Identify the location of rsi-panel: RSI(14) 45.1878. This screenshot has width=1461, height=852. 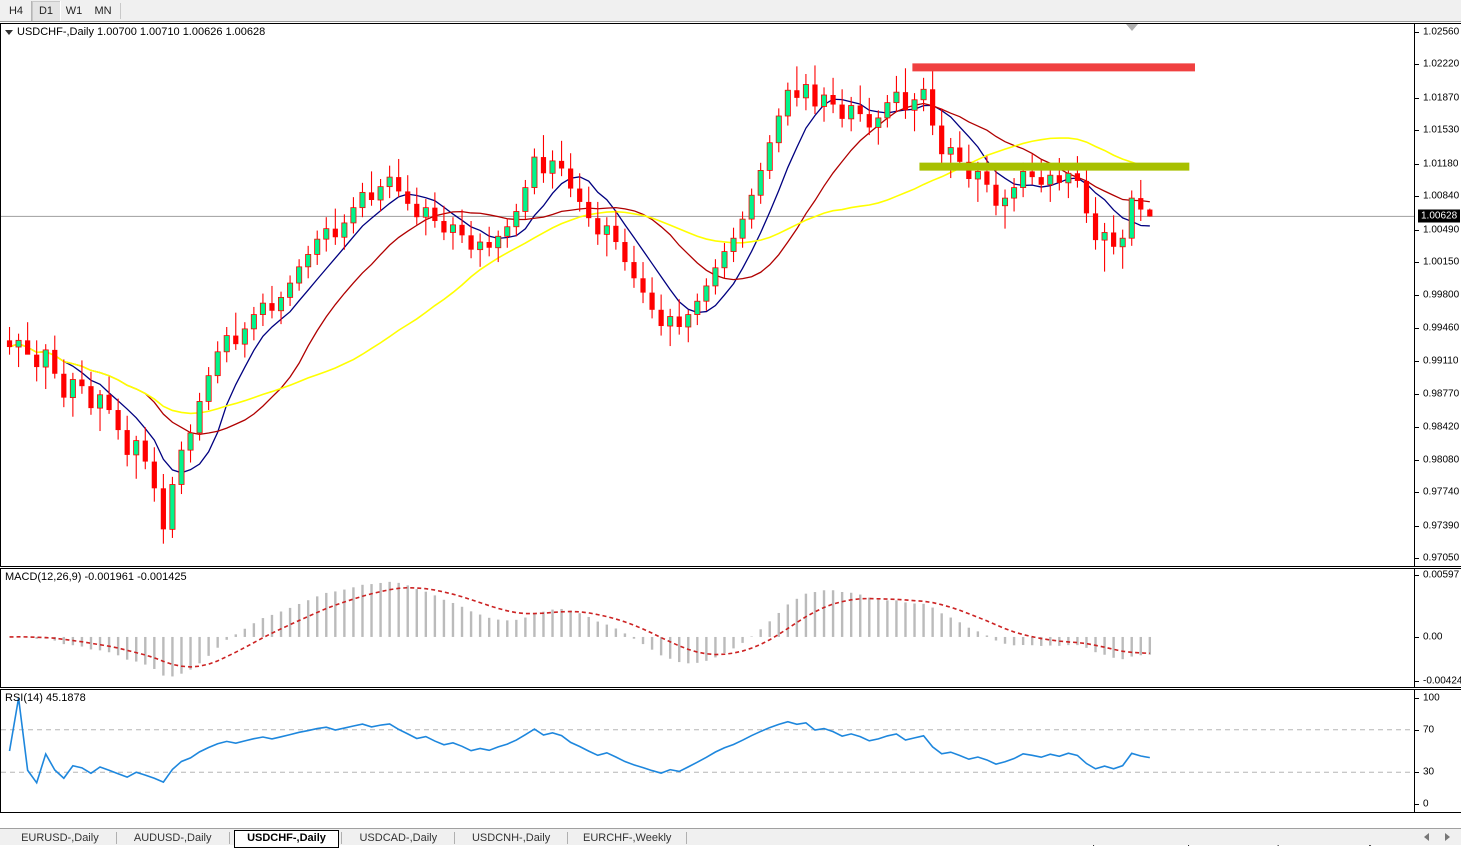
(707, 751).